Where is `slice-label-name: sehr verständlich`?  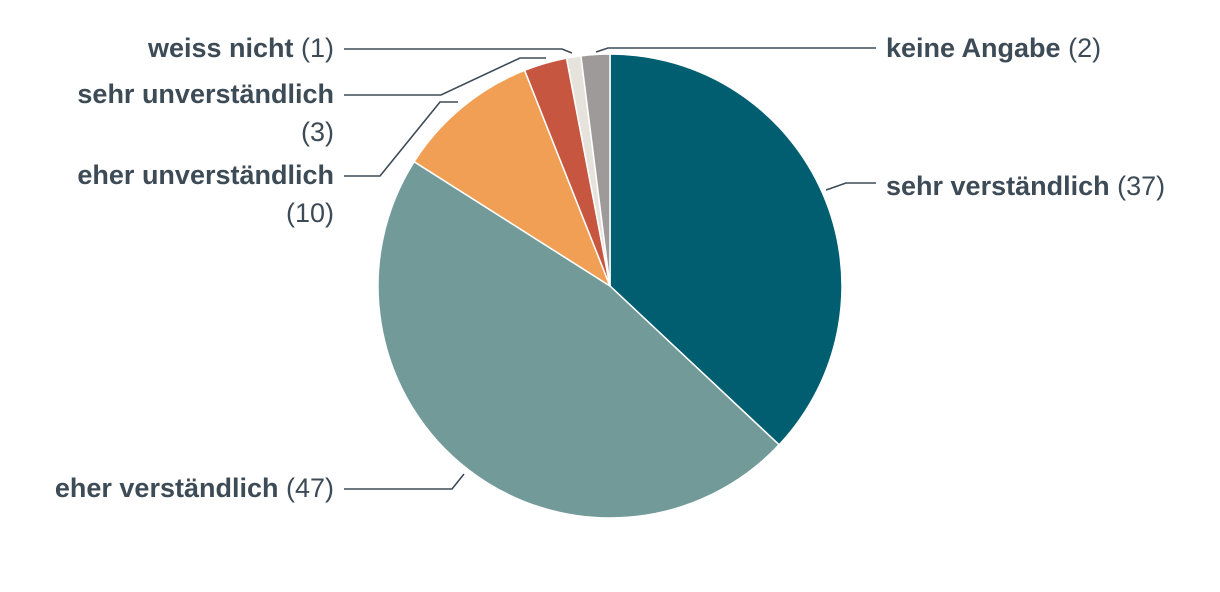
slice-label-name: sehr verständlich is located at coordinates (998, 186).